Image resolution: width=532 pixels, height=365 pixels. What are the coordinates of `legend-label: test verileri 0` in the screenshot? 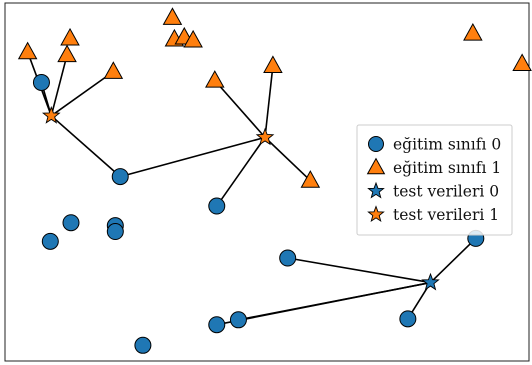 It's located at (446, 192).